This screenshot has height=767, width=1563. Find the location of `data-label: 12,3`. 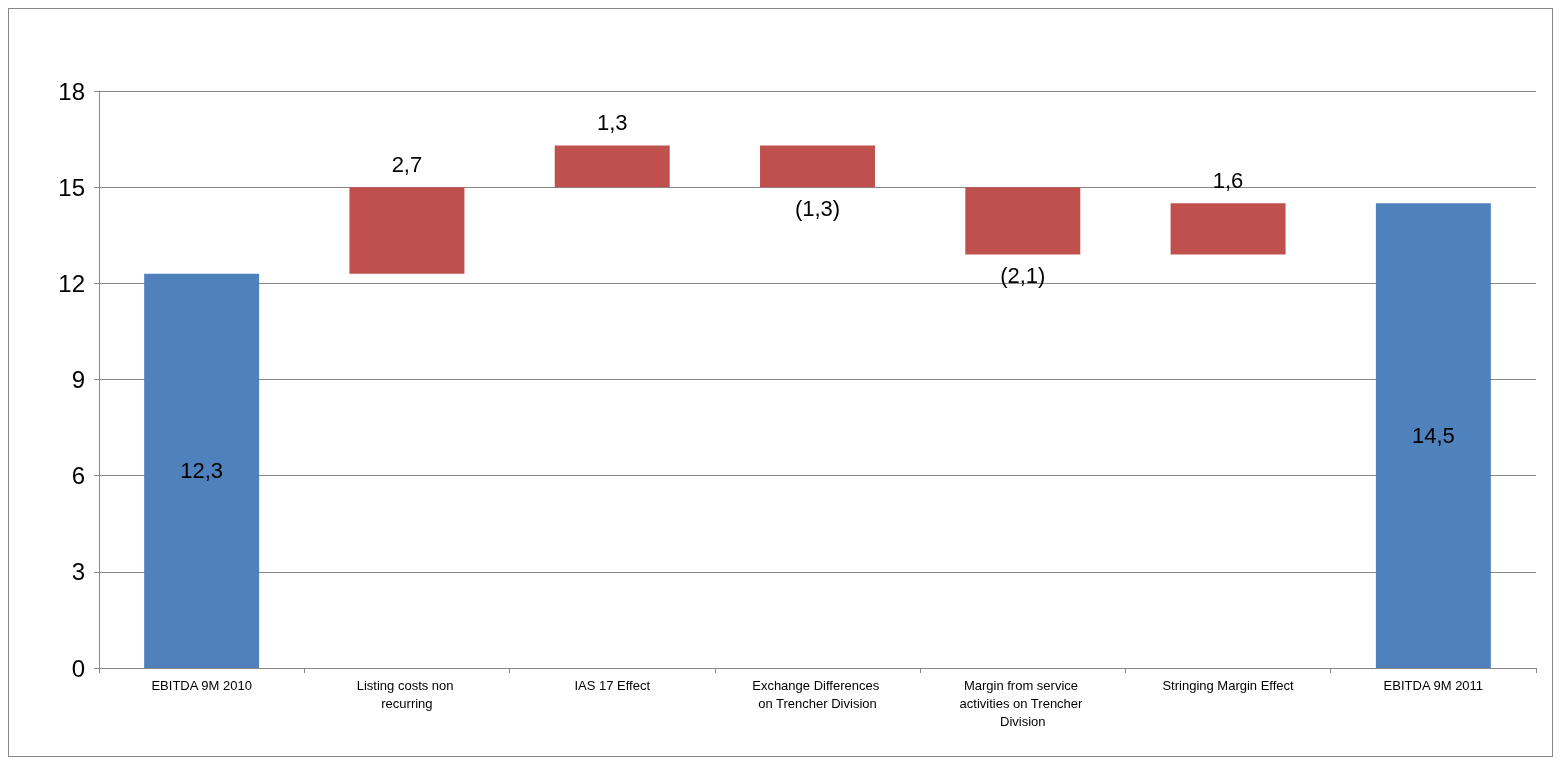

data-label: 12,3 is located at coordinates (202, 471).